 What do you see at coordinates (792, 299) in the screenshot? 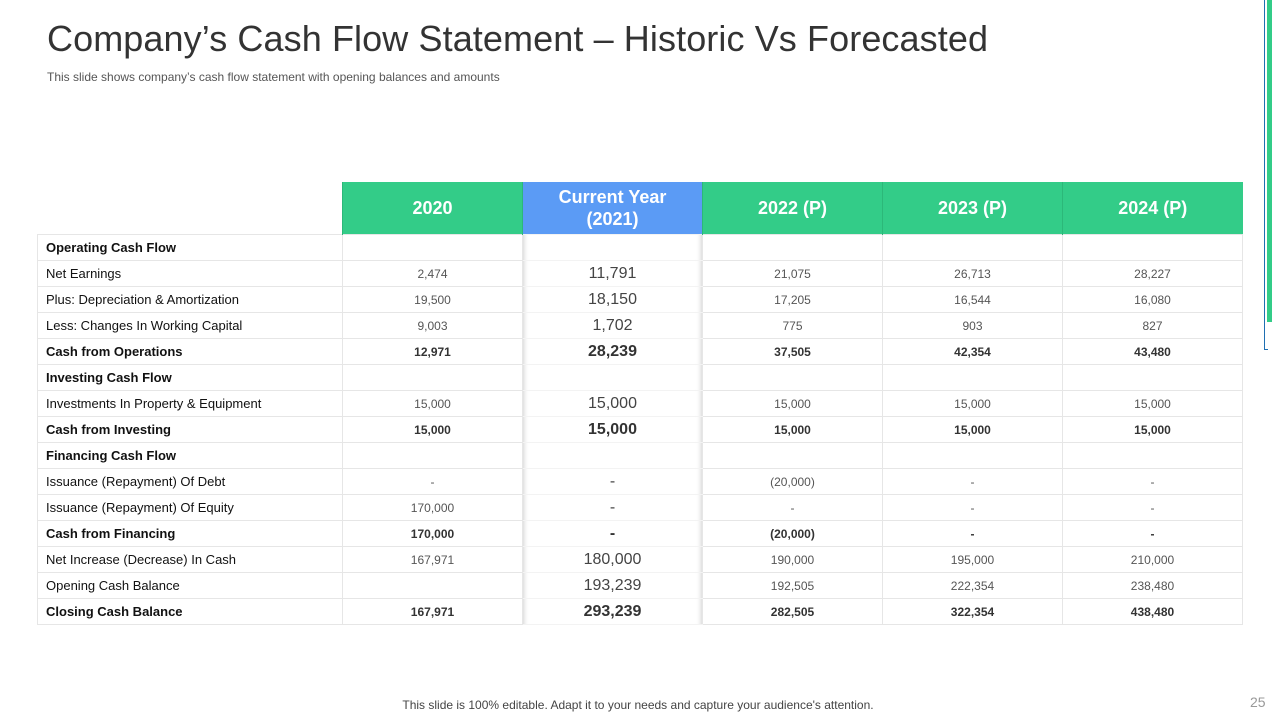
I see `table-cell: 17,205` at bounding box center [792, 299].